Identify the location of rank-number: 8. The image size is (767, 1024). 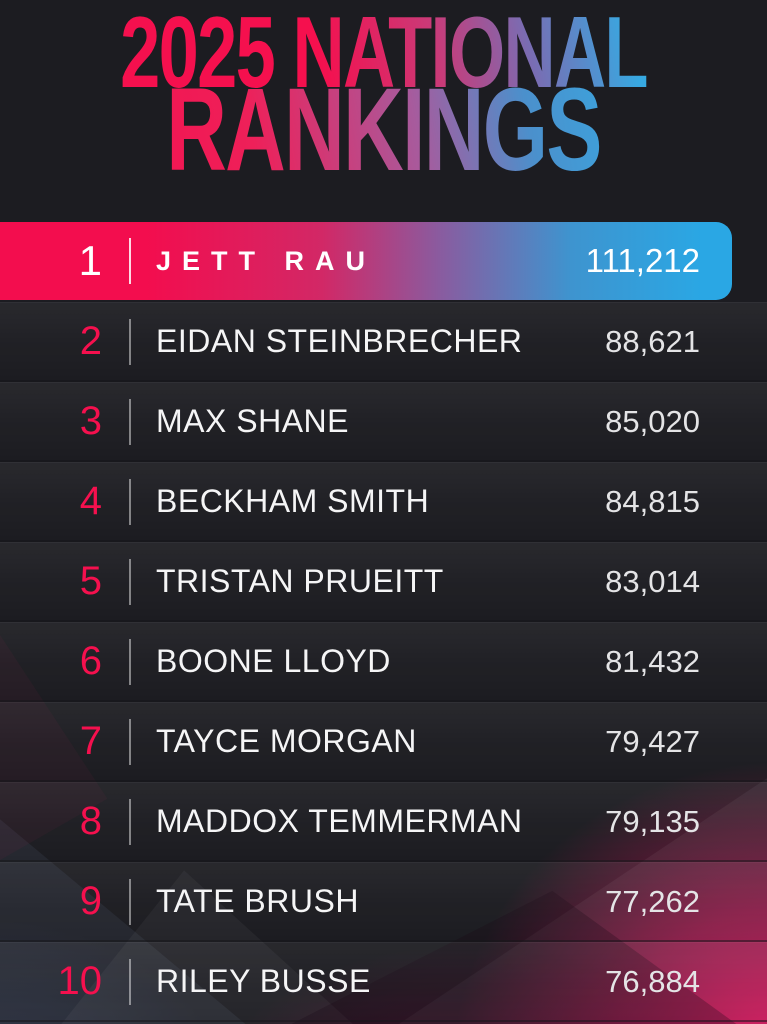
(90, 821).